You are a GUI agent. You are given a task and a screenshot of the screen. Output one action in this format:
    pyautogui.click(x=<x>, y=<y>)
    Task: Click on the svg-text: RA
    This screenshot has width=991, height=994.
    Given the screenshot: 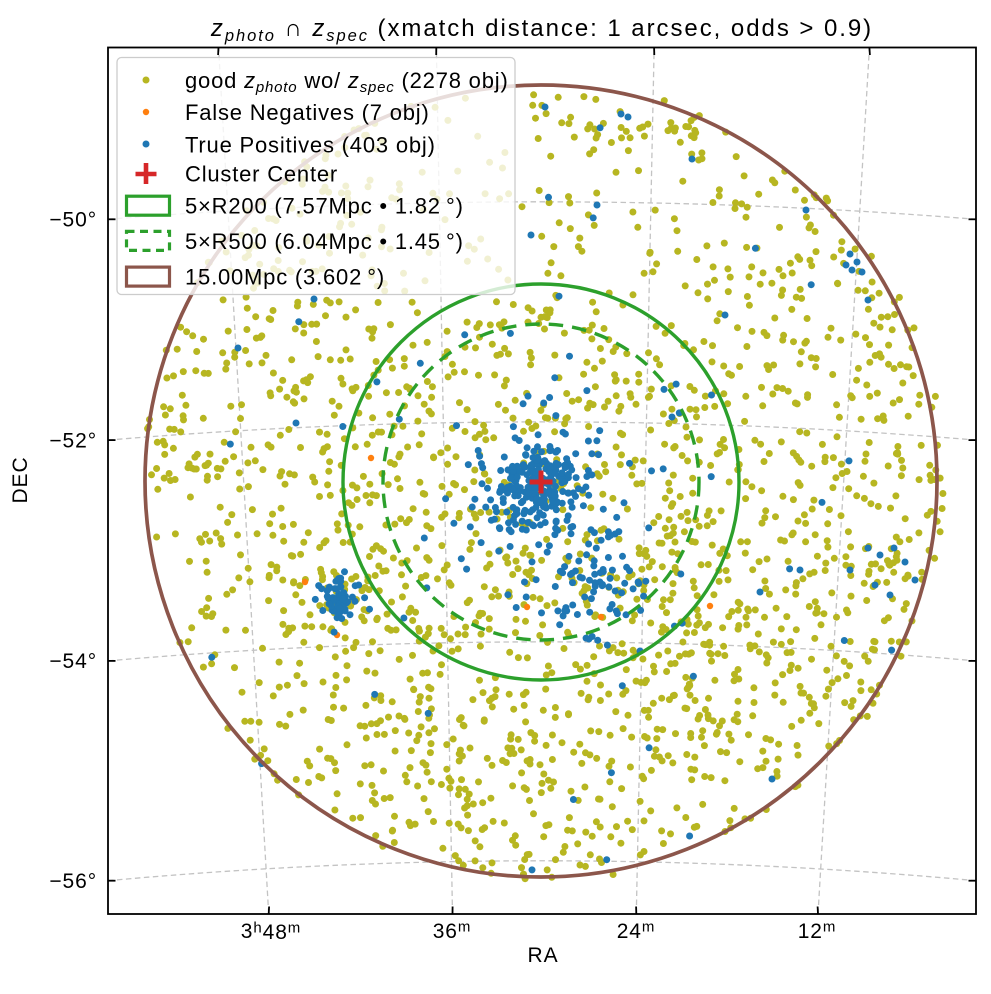 What is the action you would take?
    pyautogui.click(x=543, y=955)
    